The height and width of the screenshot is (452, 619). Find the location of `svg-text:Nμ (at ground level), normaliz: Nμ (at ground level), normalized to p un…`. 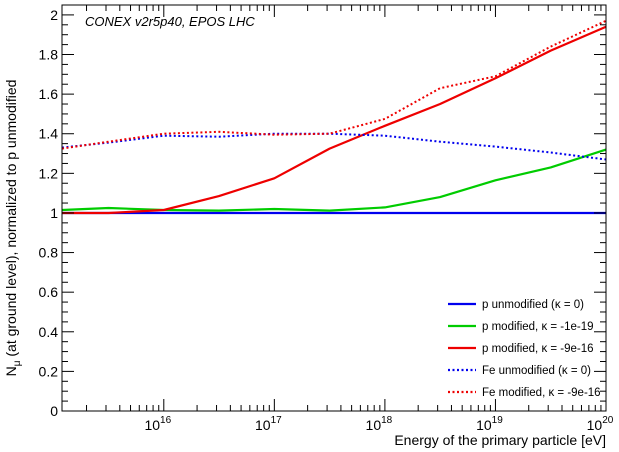

svg-text:Nμ (at ground level), normaliz: Nμ (at ground level), normalized to p un… is located at coordinates (13, 228).